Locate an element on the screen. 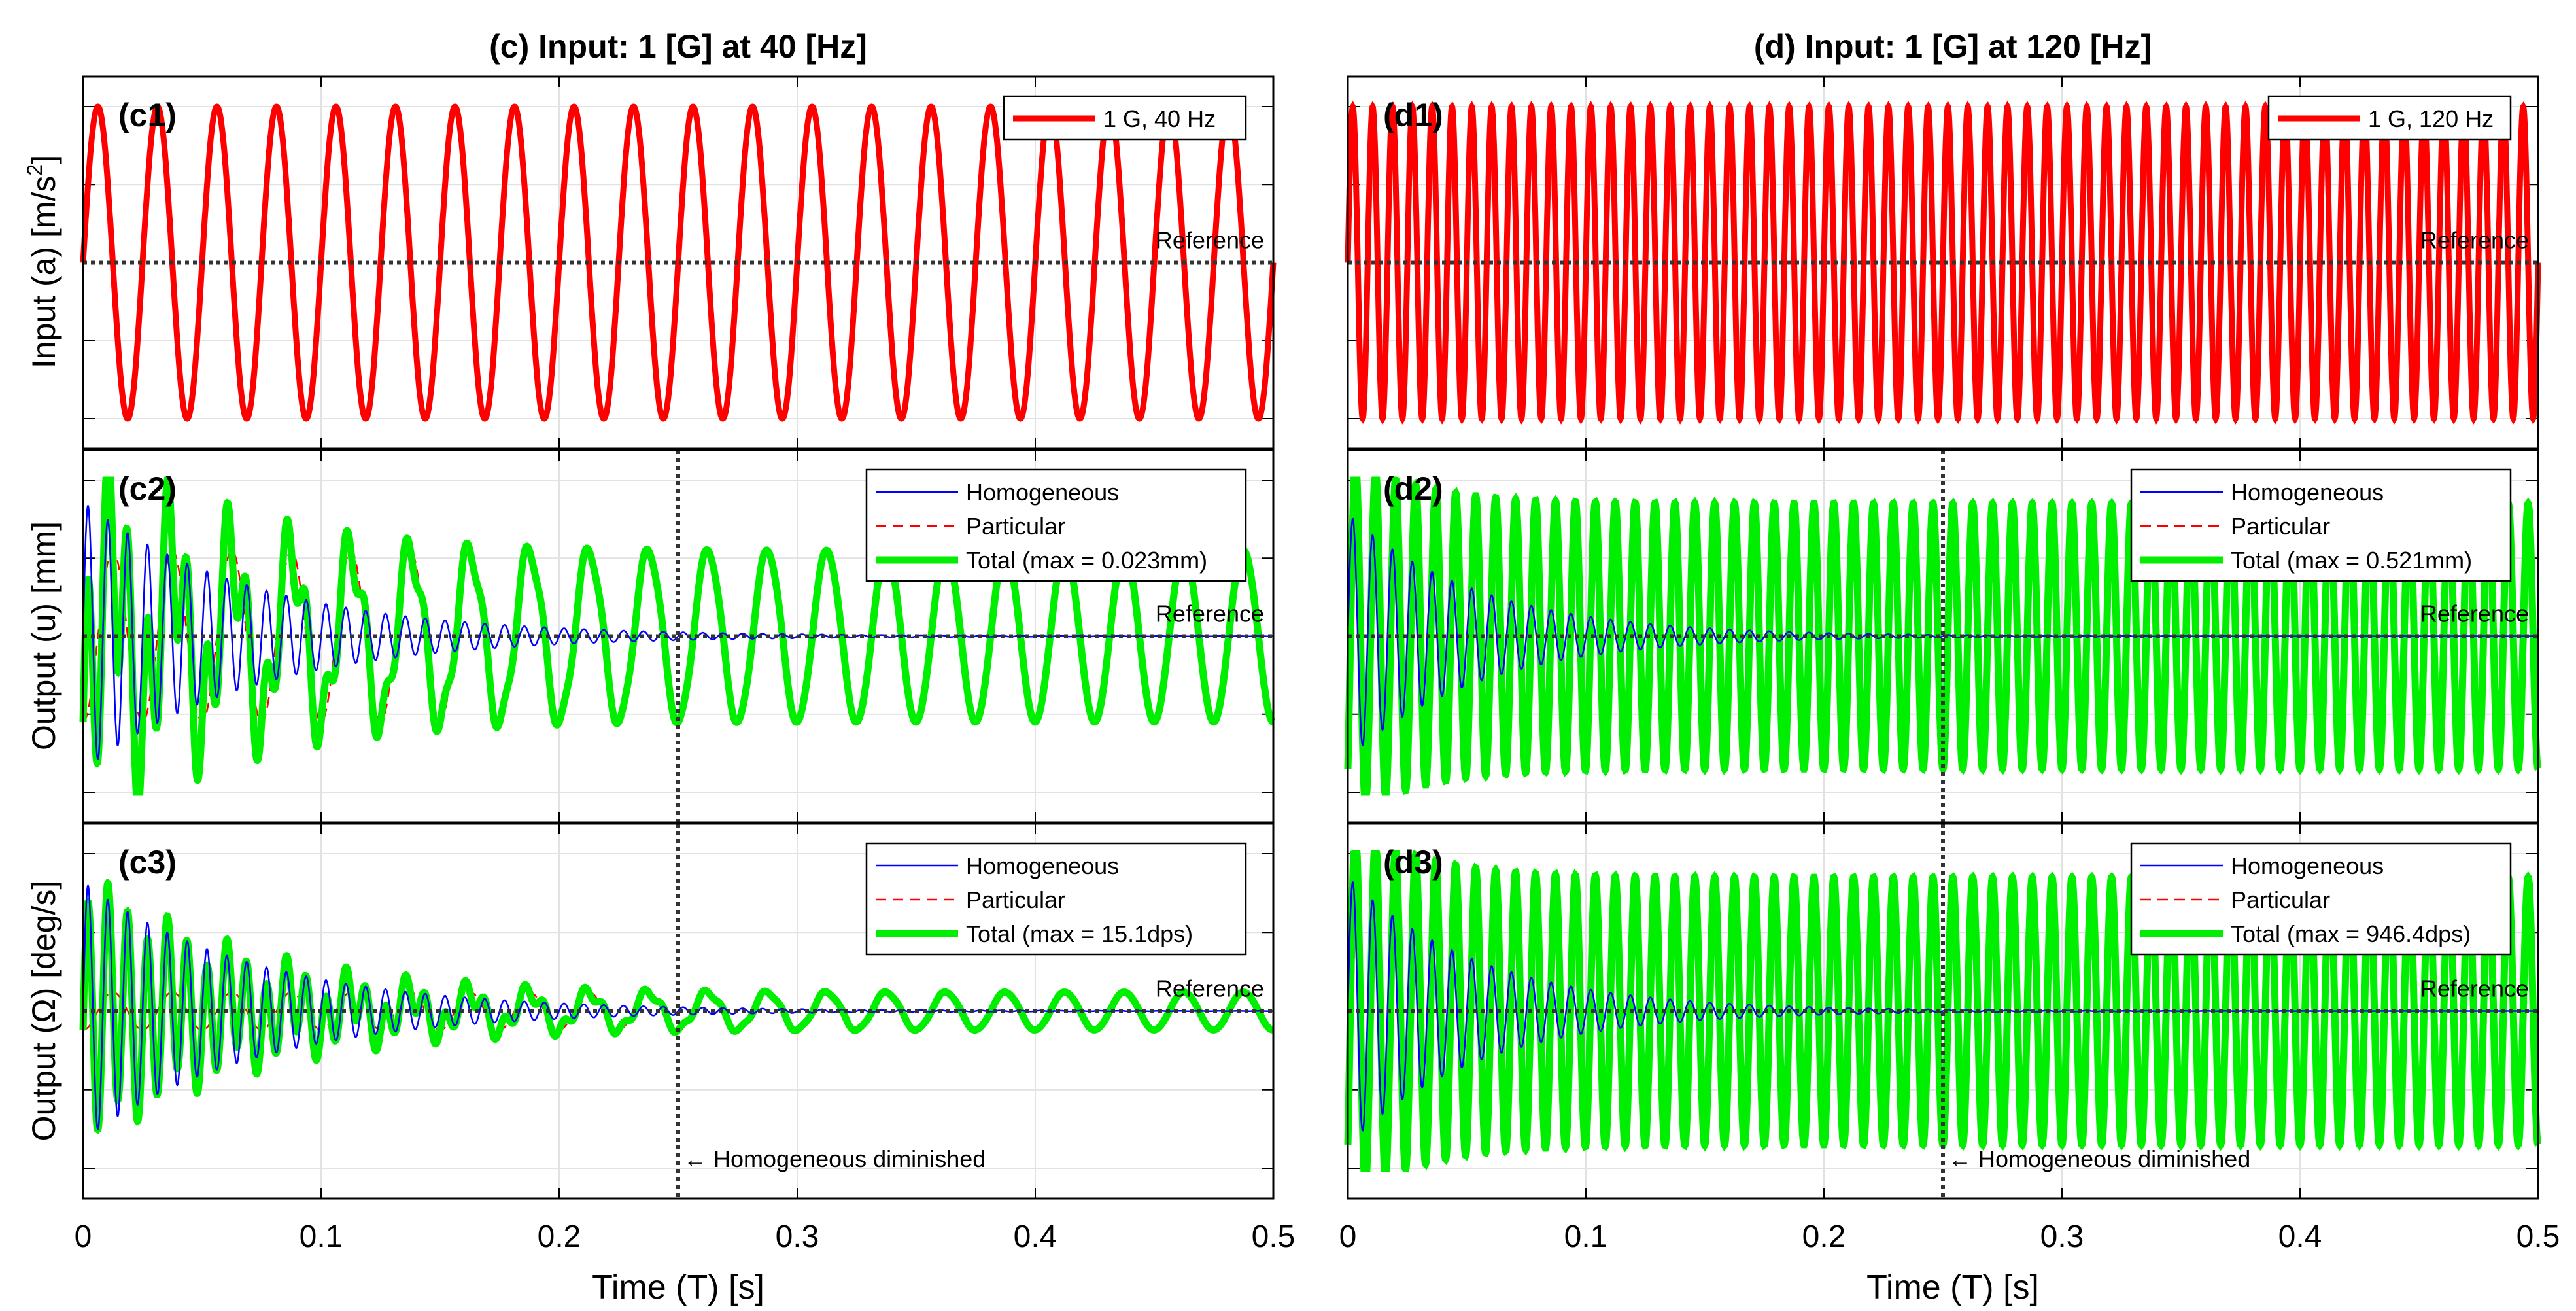 The width and height of the screenshot is (2576, 1311). y-axis-label-c2: Output (u) [mm] is located at coordinates (44, 635).